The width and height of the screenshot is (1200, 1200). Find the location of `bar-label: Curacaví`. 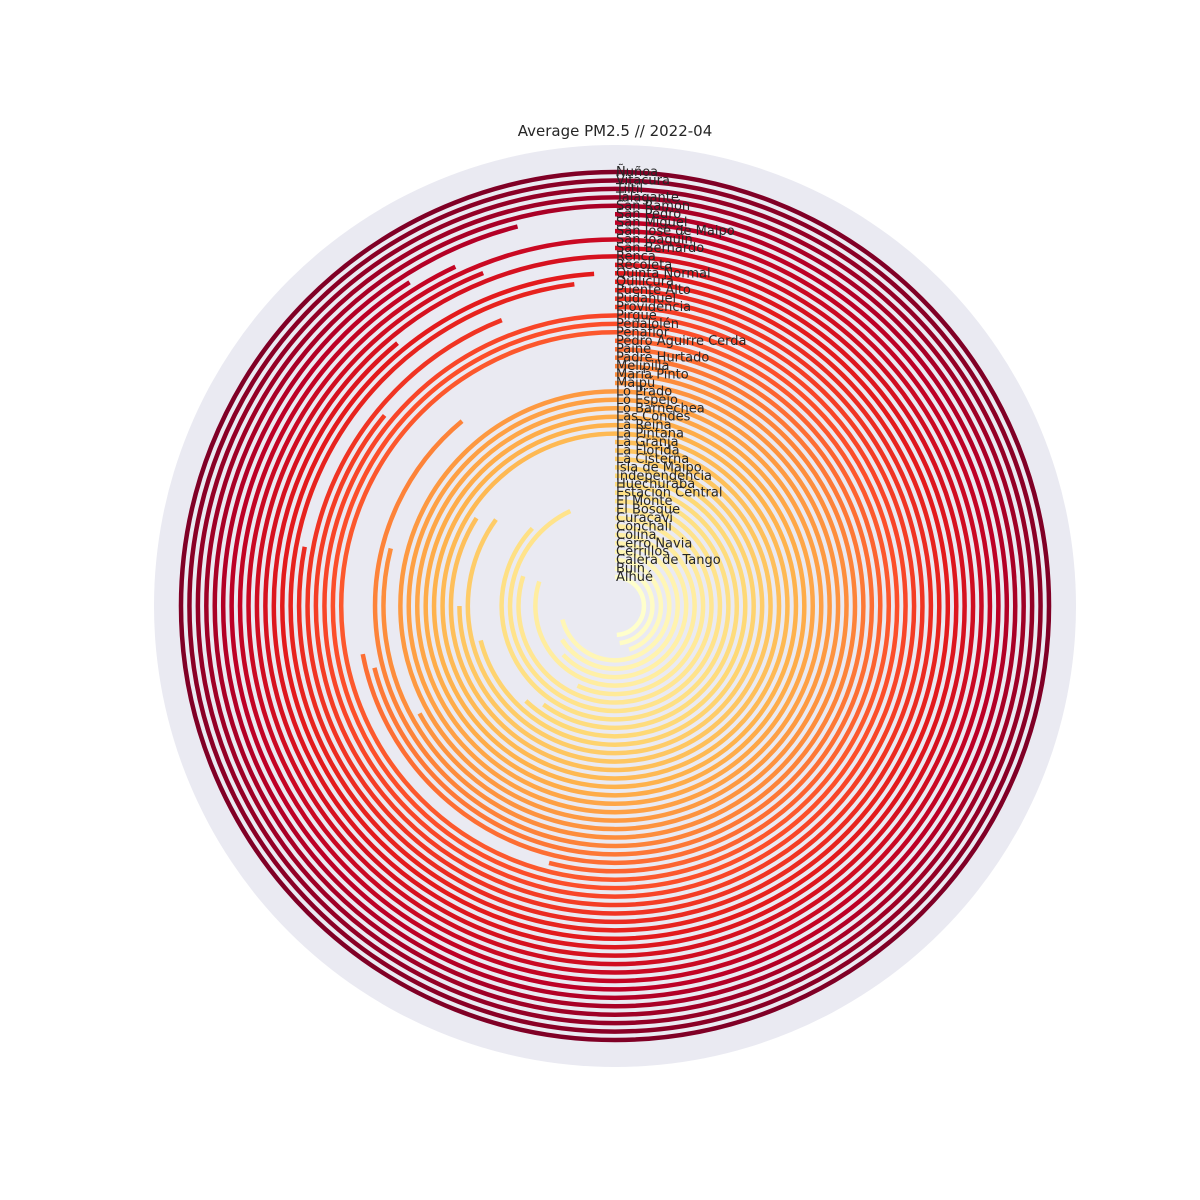

bar-label: Curacaví is located at coordinates (644, 518).